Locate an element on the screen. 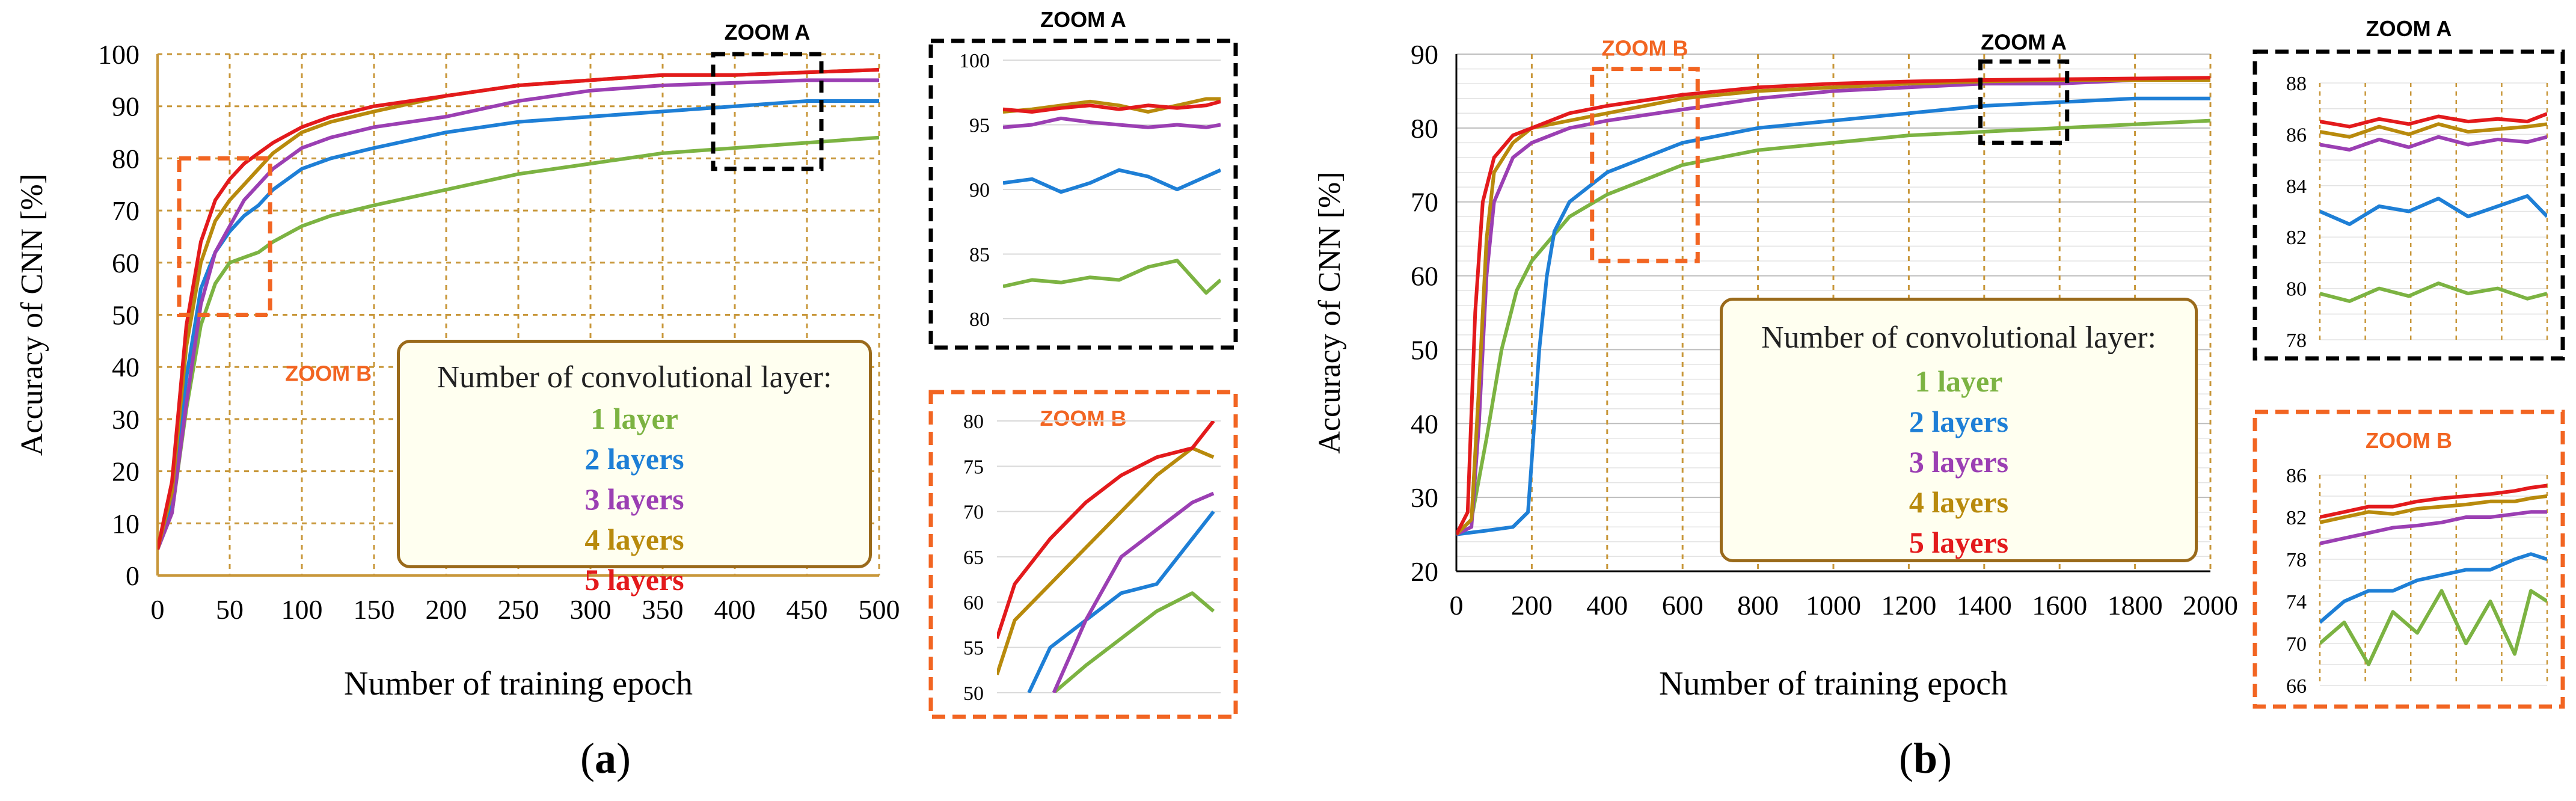  a-main-series-1-layer is located at coordinates (518, 342).